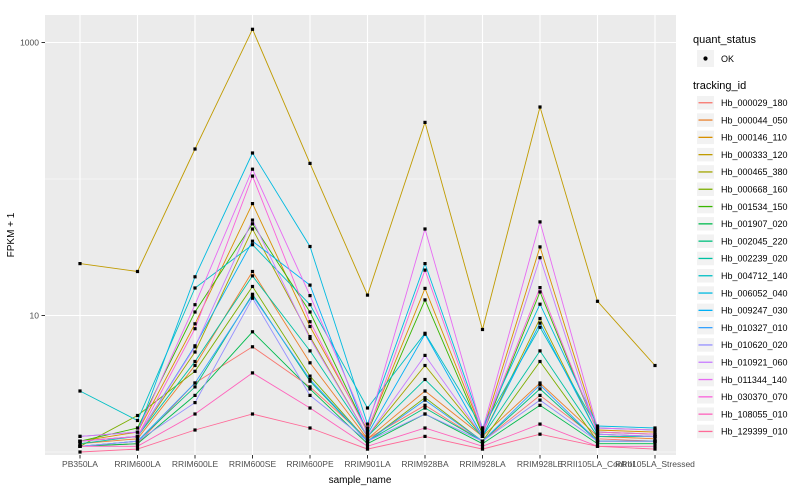 The image size is (800, 500). What do you see at coordinates (754, 432) in the screenshot?
I see `legend-entry-label: Hb_129399_010` at bounding box center [754, 432].